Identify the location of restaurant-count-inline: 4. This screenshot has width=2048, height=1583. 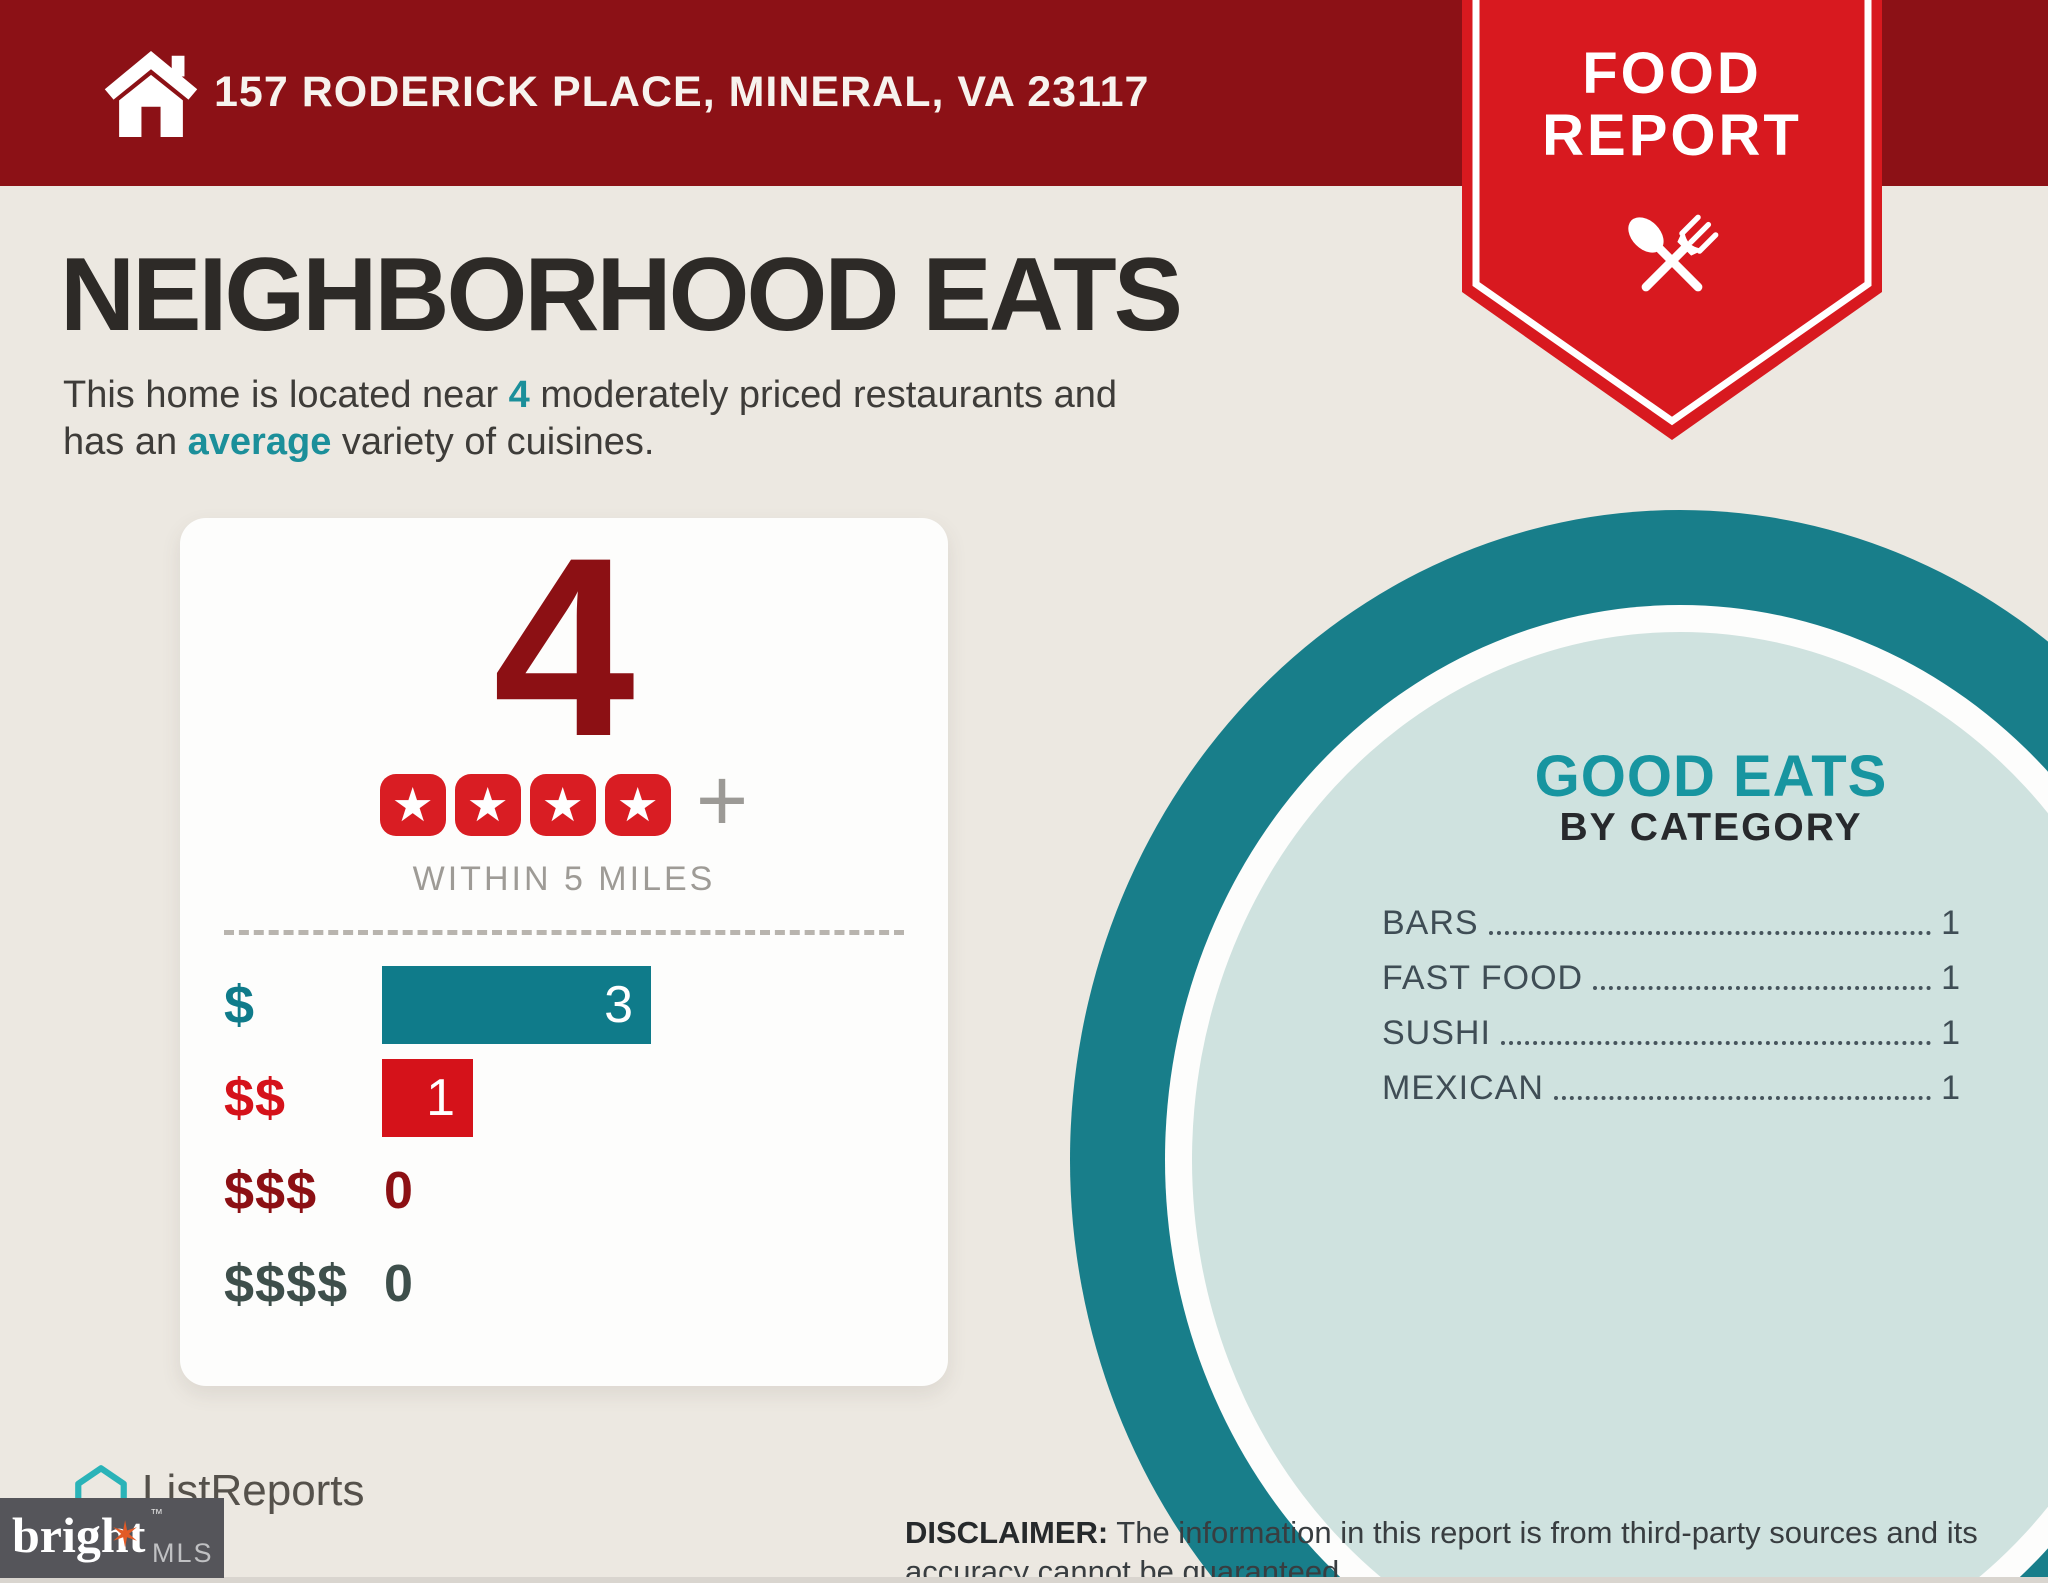
(519, 395).